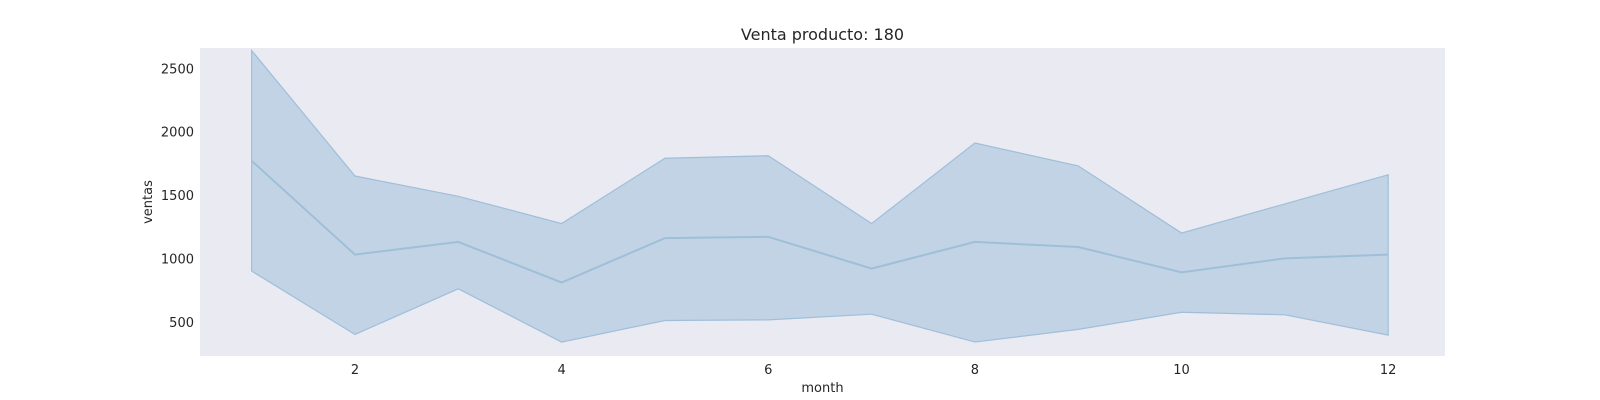 This screenshot has height=400, width=1600. I want to click on x-tick-labels: 2 4 6 8 10 12, so click(874, 370).